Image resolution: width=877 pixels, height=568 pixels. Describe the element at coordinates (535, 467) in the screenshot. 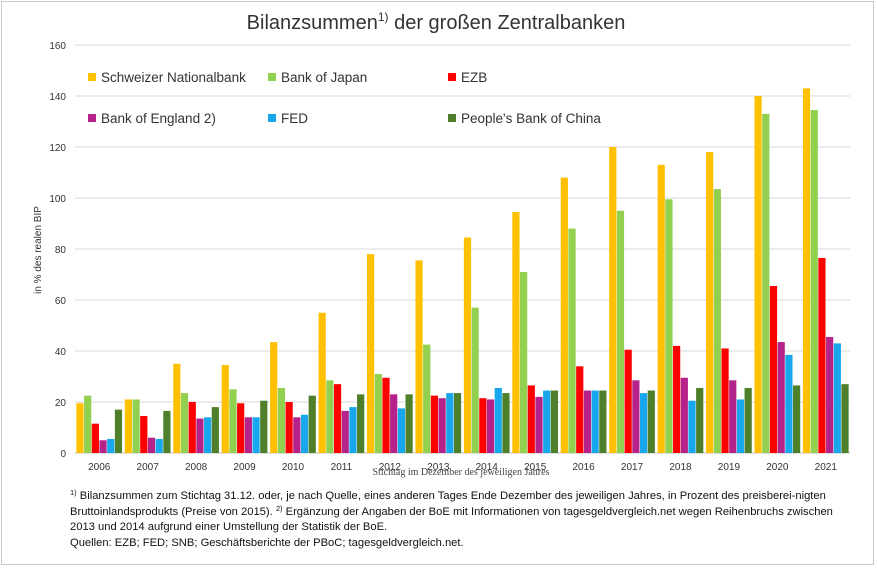

I see `x-tick-2015: 2015` at that location.